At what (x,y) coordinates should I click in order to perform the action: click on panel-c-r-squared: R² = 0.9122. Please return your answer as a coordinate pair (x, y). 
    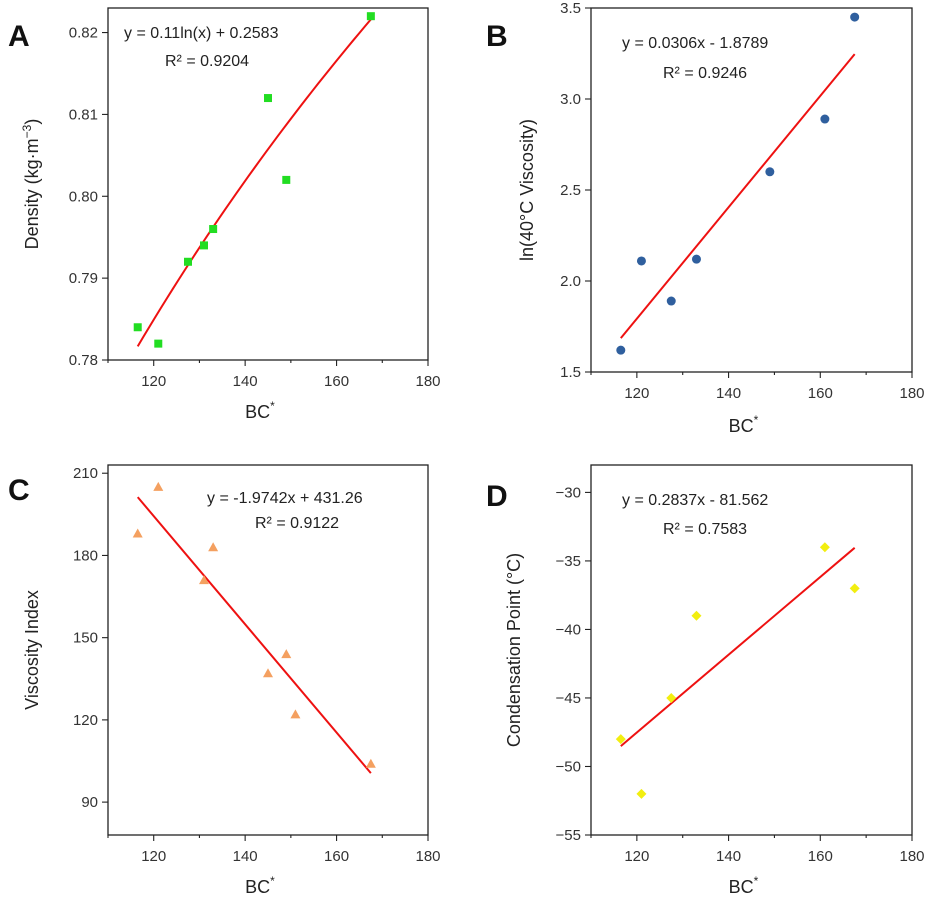
    Looking at the image, I should click on (297, 523).